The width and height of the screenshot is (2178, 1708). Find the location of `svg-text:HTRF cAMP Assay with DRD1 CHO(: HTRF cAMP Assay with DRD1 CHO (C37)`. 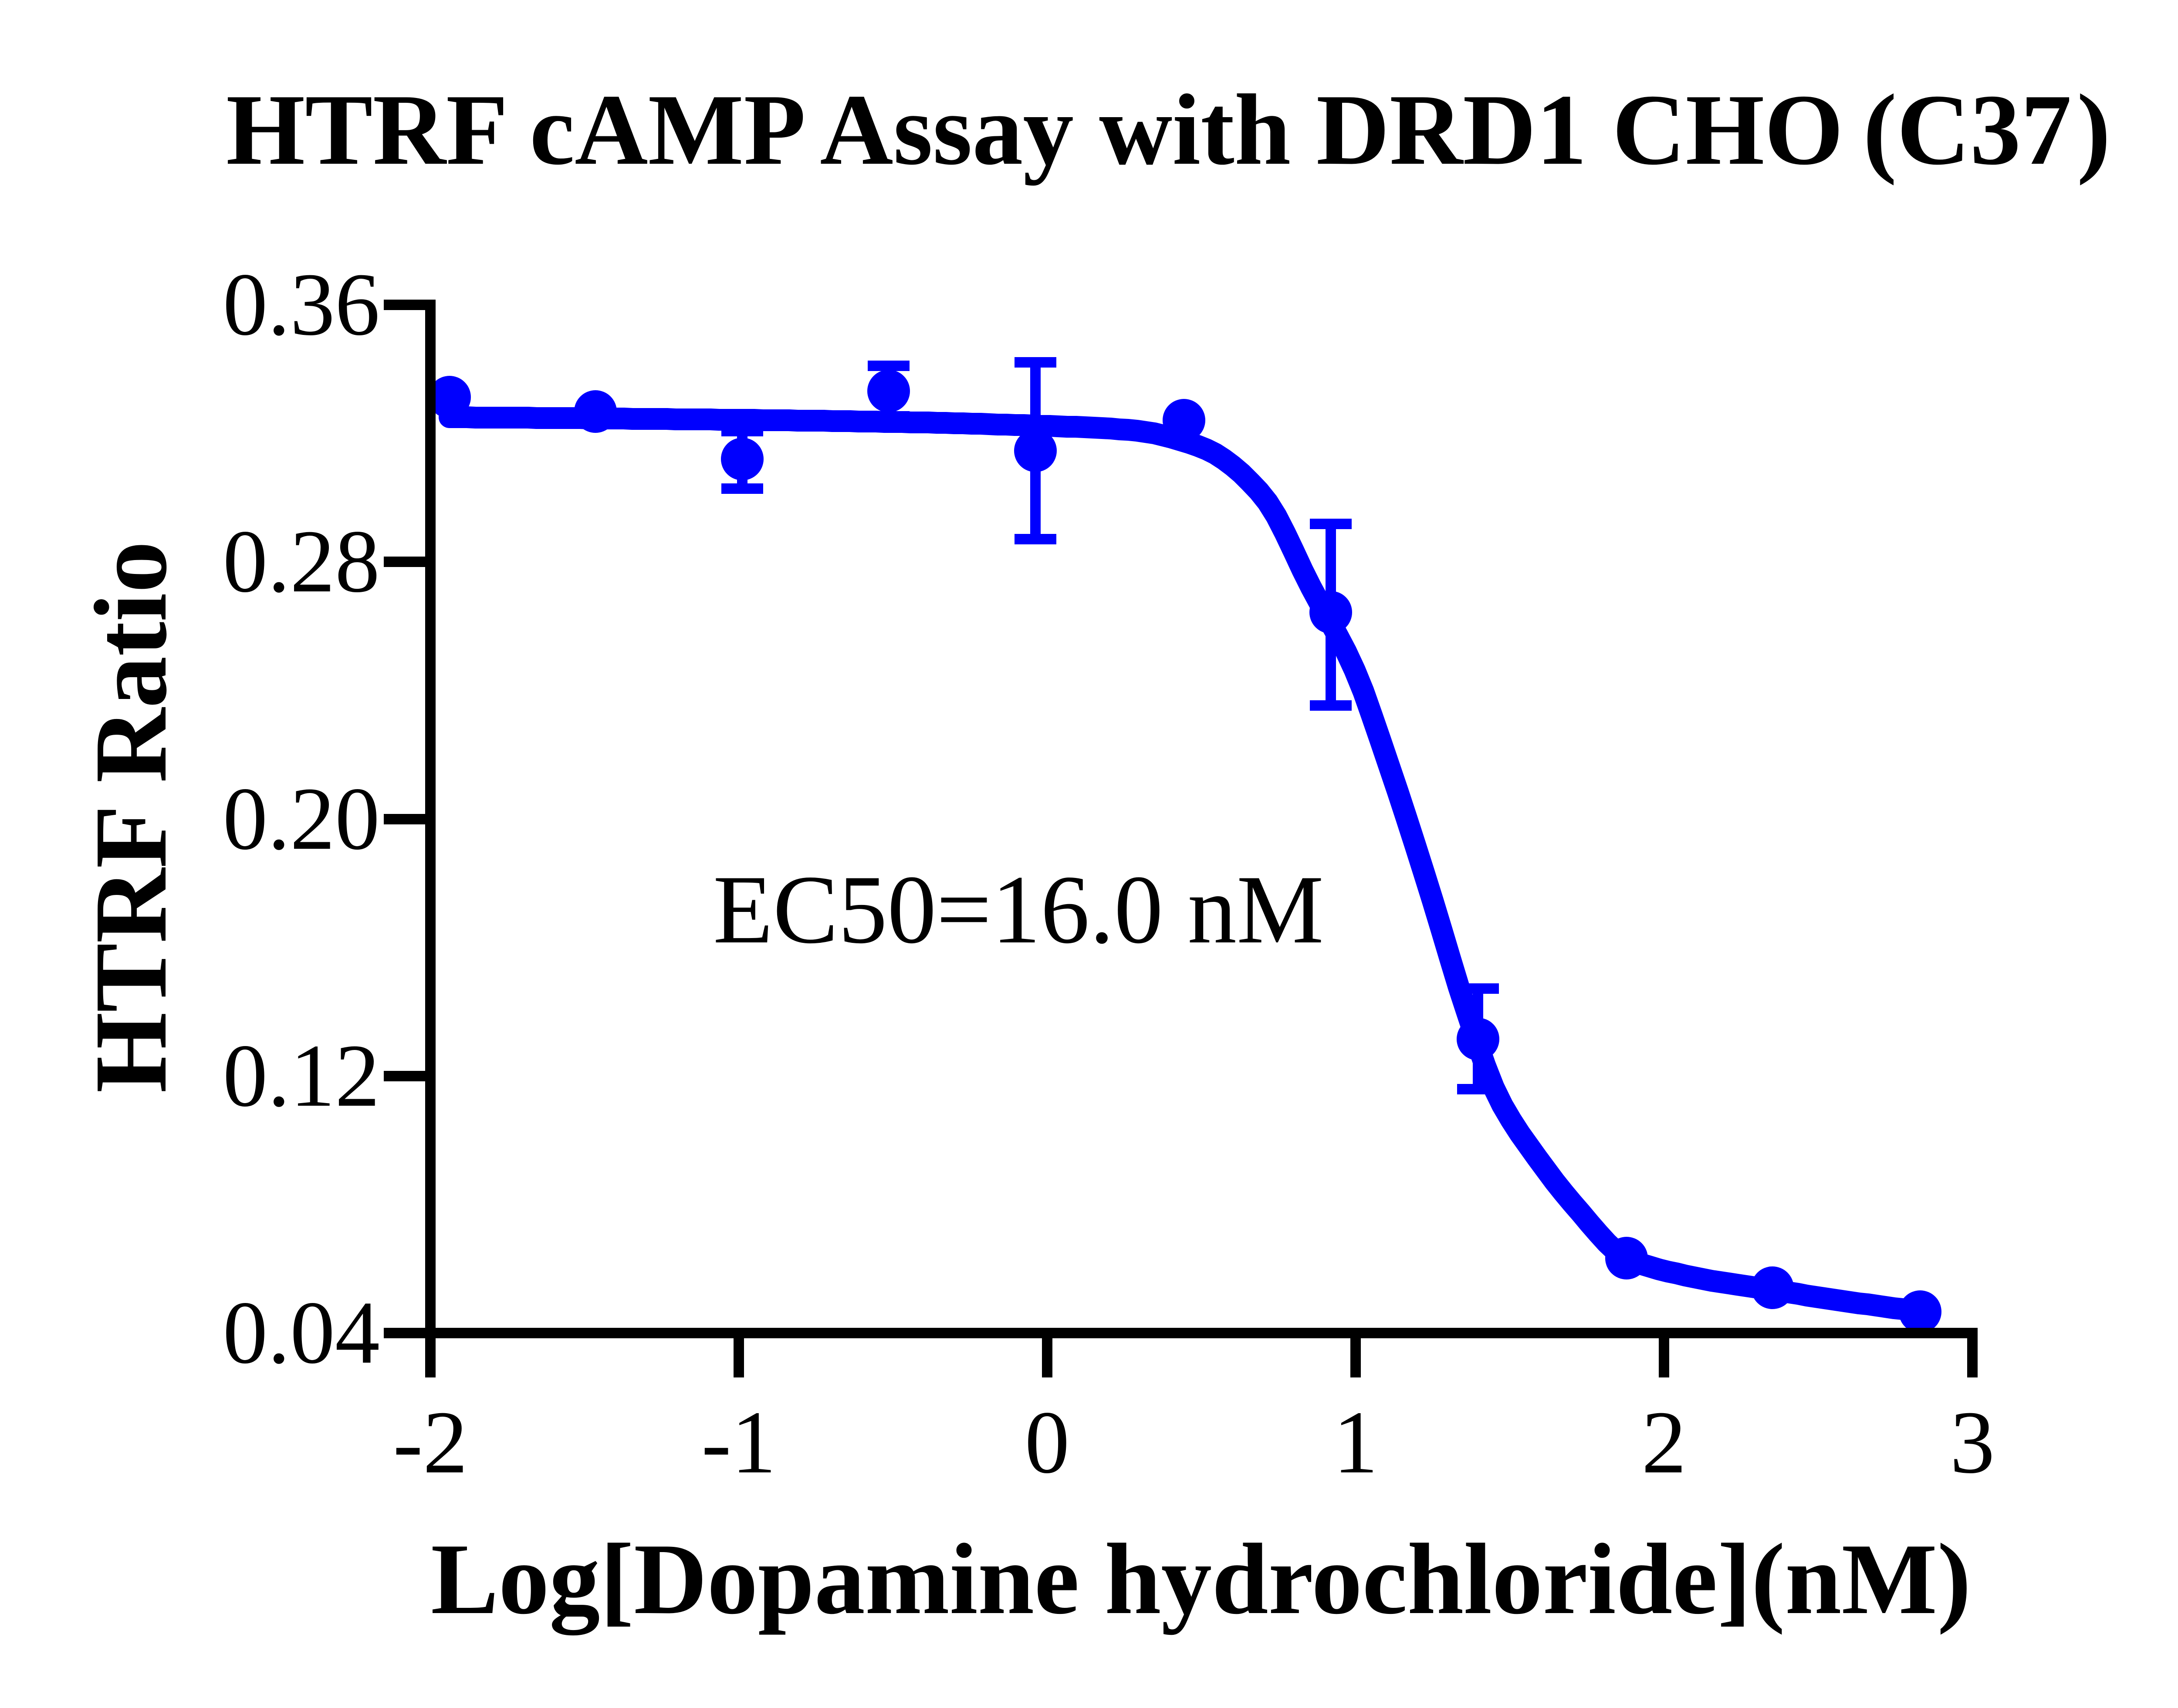

svg-text:HTRF cAMP Assay with DRD1 CHO(: HTRF cAMP Assay with DRD1 CHO (C37) is located at coordinates (1168, 130).